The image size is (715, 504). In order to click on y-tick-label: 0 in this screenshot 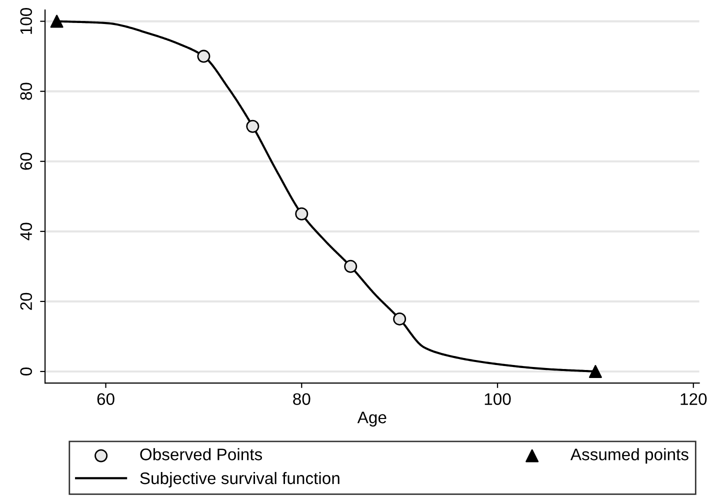, I will do `click(26, 372)`.